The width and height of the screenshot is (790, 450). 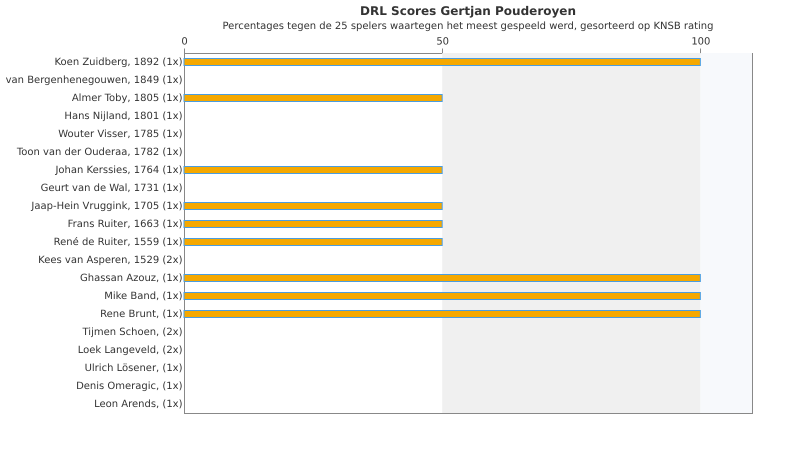 I want to click on y-tick-label: Leon Arends, (1x), so click(x=138, y=404).